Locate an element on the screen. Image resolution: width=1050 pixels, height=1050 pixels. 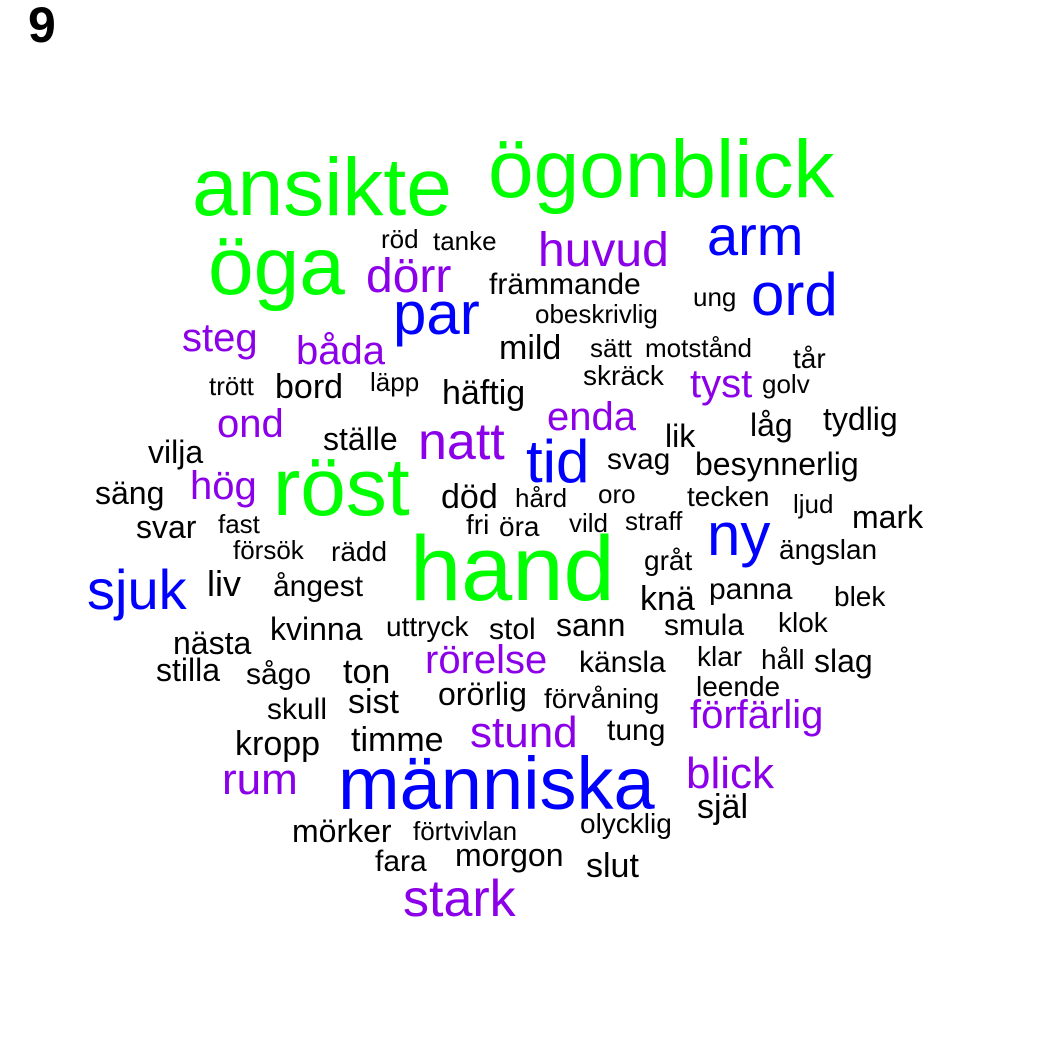
cloud-word: oro is located at coordinates (617, 494).